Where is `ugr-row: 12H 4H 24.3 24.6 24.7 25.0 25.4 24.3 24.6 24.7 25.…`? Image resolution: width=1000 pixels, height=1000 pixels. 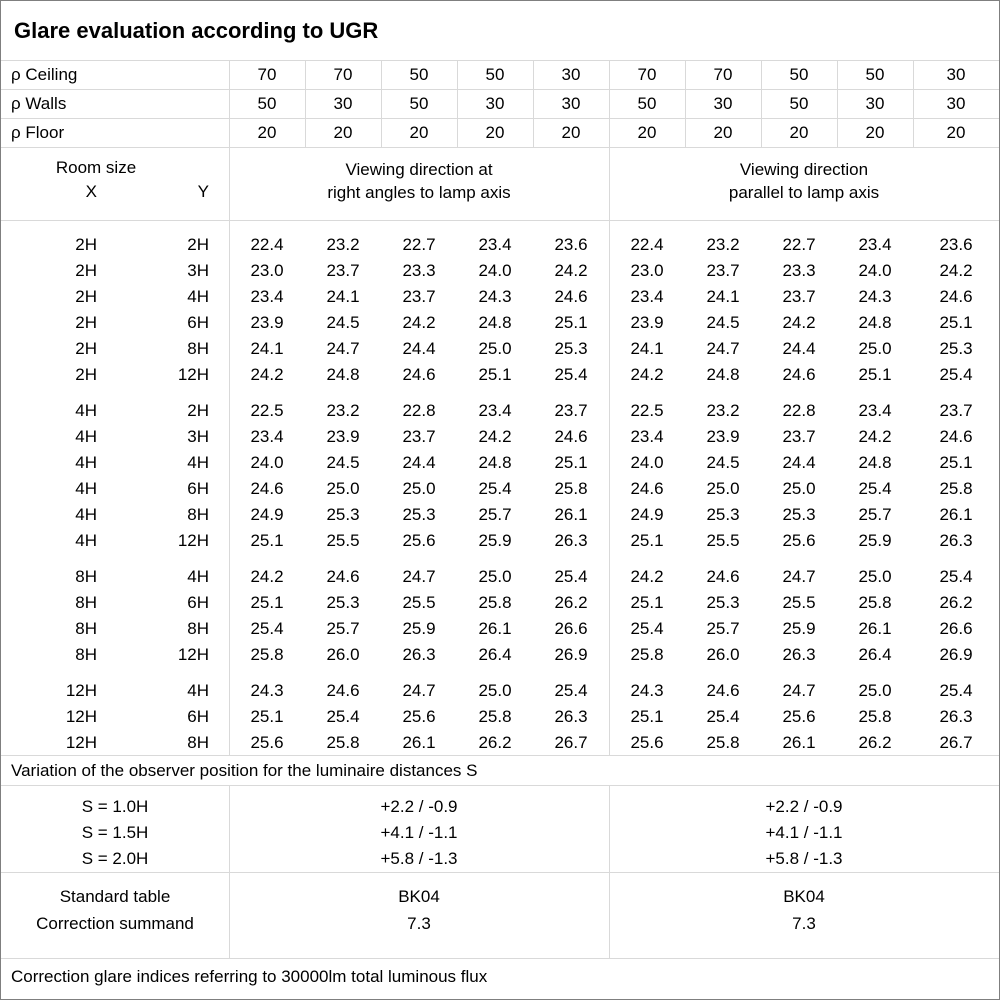 ugr-row: 12H 4H 24.3 24.6 24.7 25.0 25.4 24.3 24.6 24.7 25.… is located at coordinates (500, 691).